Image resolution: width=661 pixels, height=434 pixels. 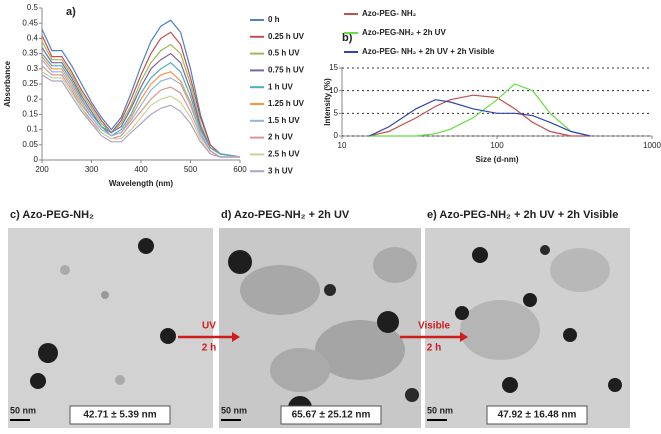 What do you see at coordinates (209, 326) in the screenshot?
I see `arrow-label: UV` at bounding box center [209, 326].